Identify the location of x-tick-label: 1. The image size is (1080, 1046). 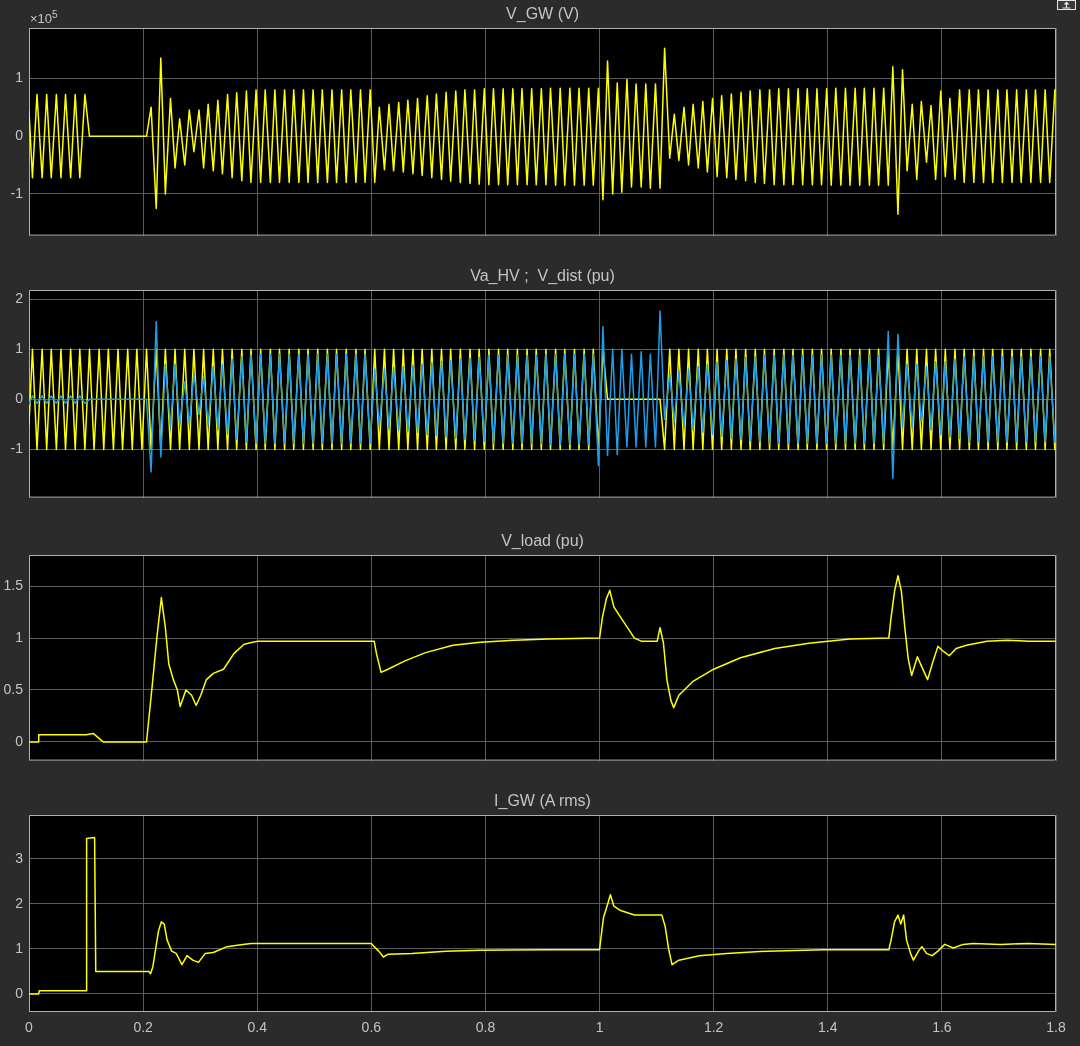
(599, 1027).